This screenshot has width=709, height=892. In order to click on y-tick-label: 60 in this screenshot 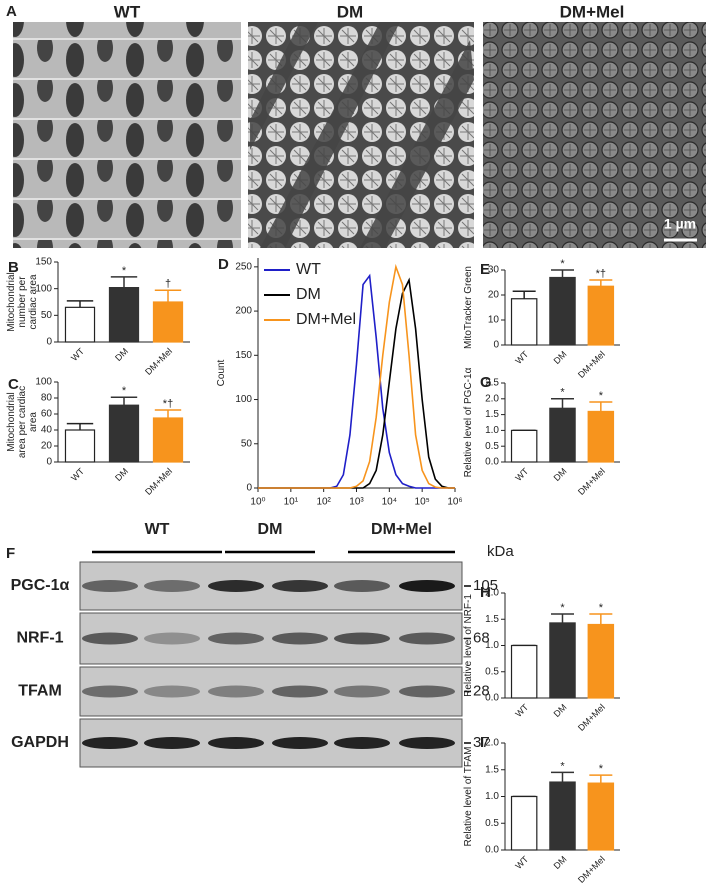, I will do `click(47, 414)`.